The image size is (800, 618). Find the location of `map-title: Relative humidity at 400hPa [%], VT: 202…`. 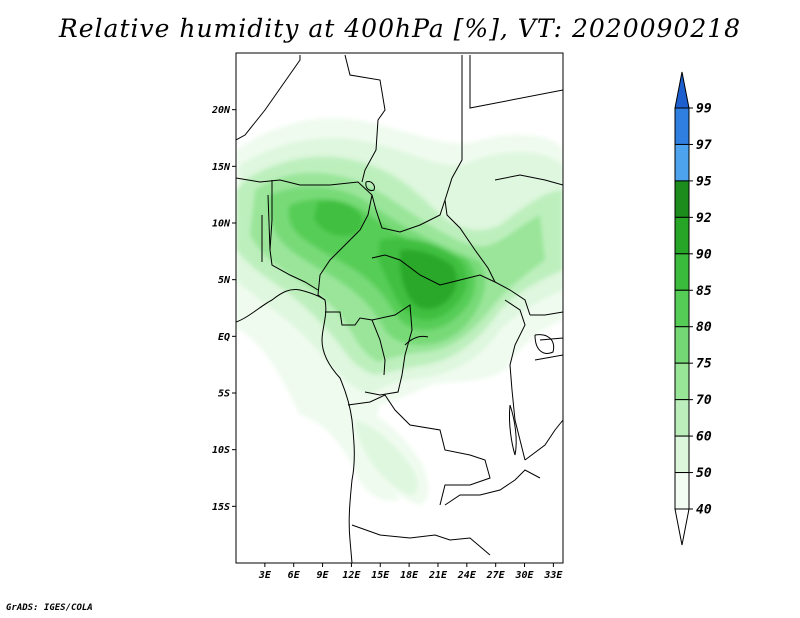

map-title: Relative humidity at 400hPa [%], VT: 202… is located at coordinates (400, 28).